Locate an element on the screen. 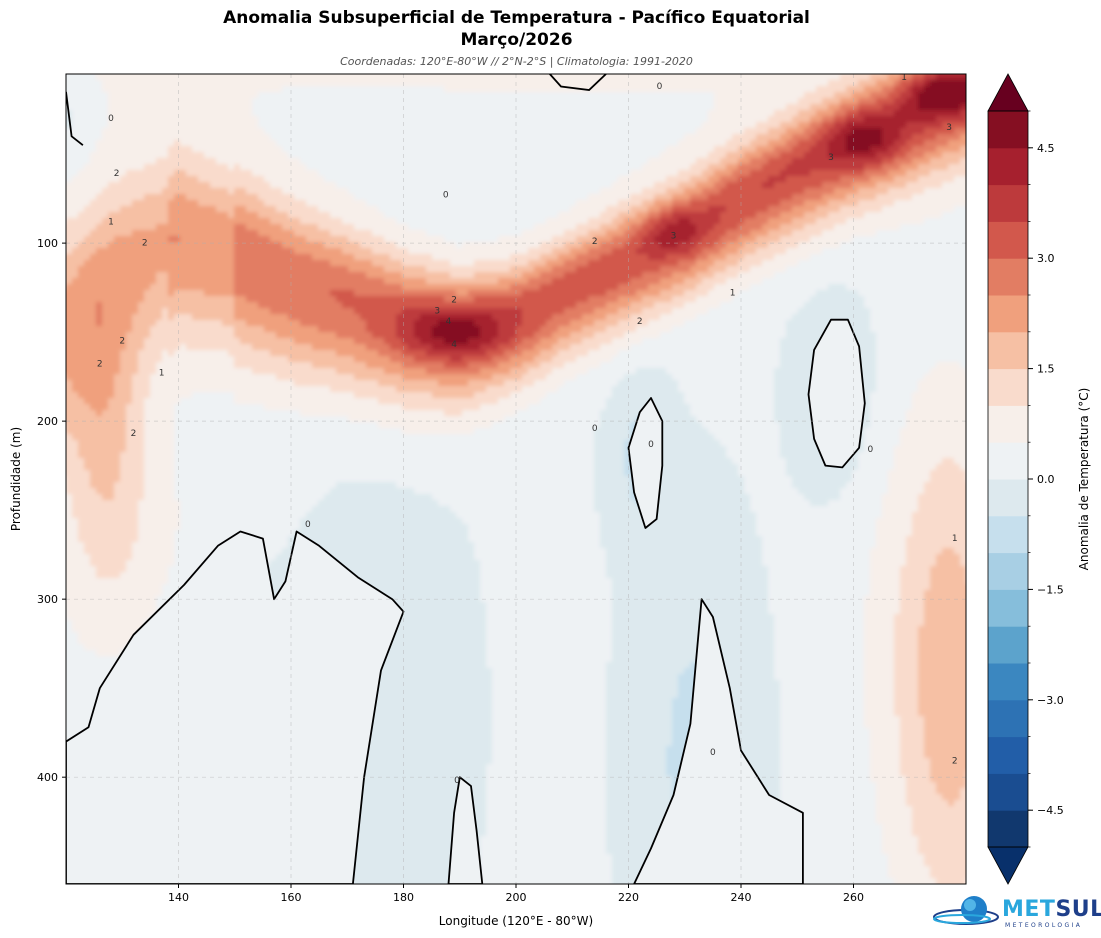  y-tick-label: 400 is located at coordinates (47, 777).